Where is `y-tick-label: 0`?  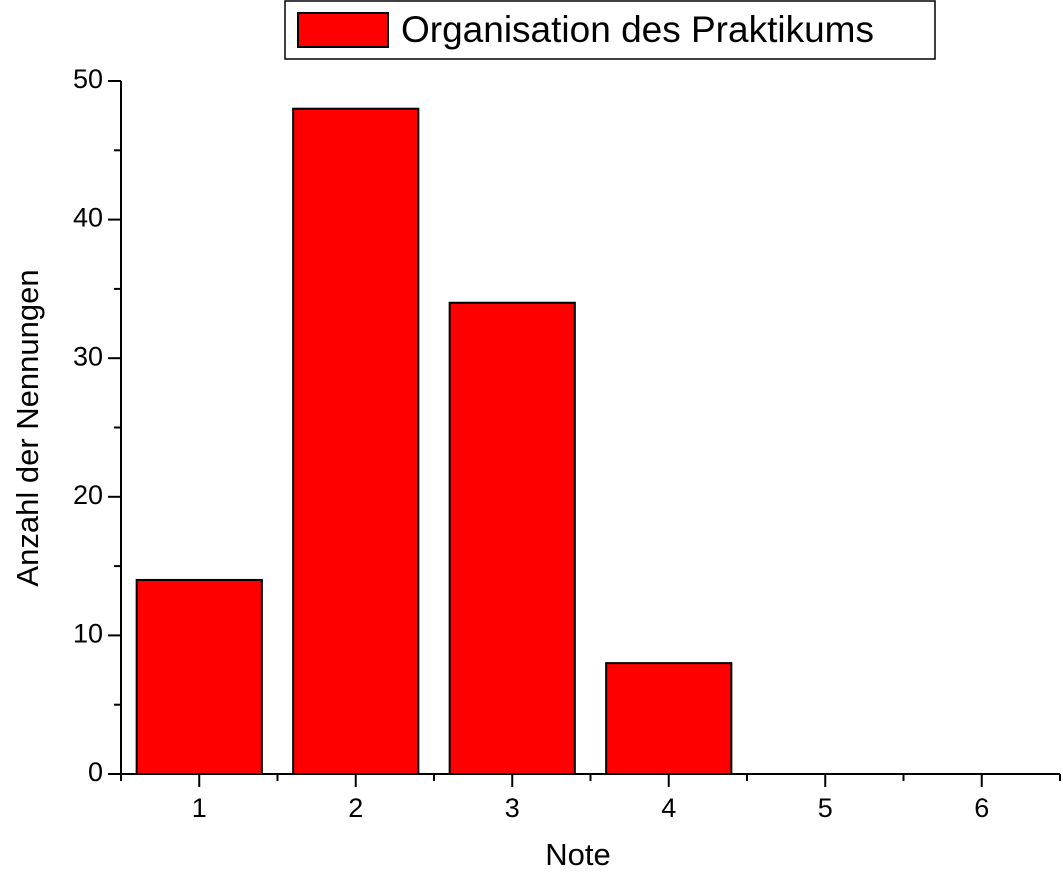
y-tick-label: 0 is located at coordinates (95, 772).